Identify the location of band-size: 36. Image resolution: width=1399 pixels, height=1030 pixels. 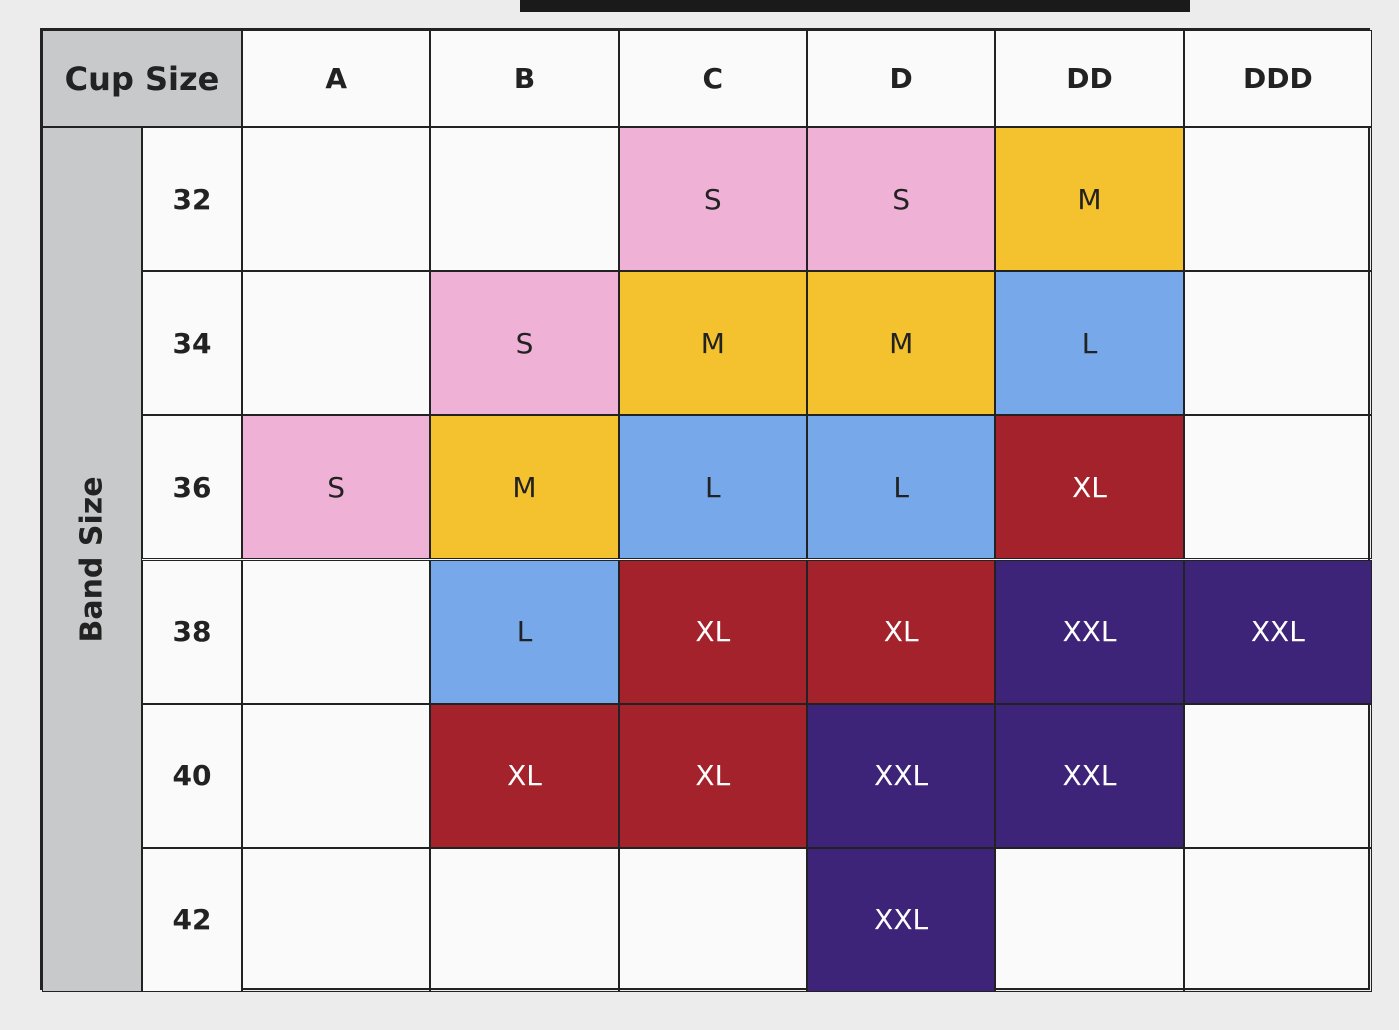
(192, 487).